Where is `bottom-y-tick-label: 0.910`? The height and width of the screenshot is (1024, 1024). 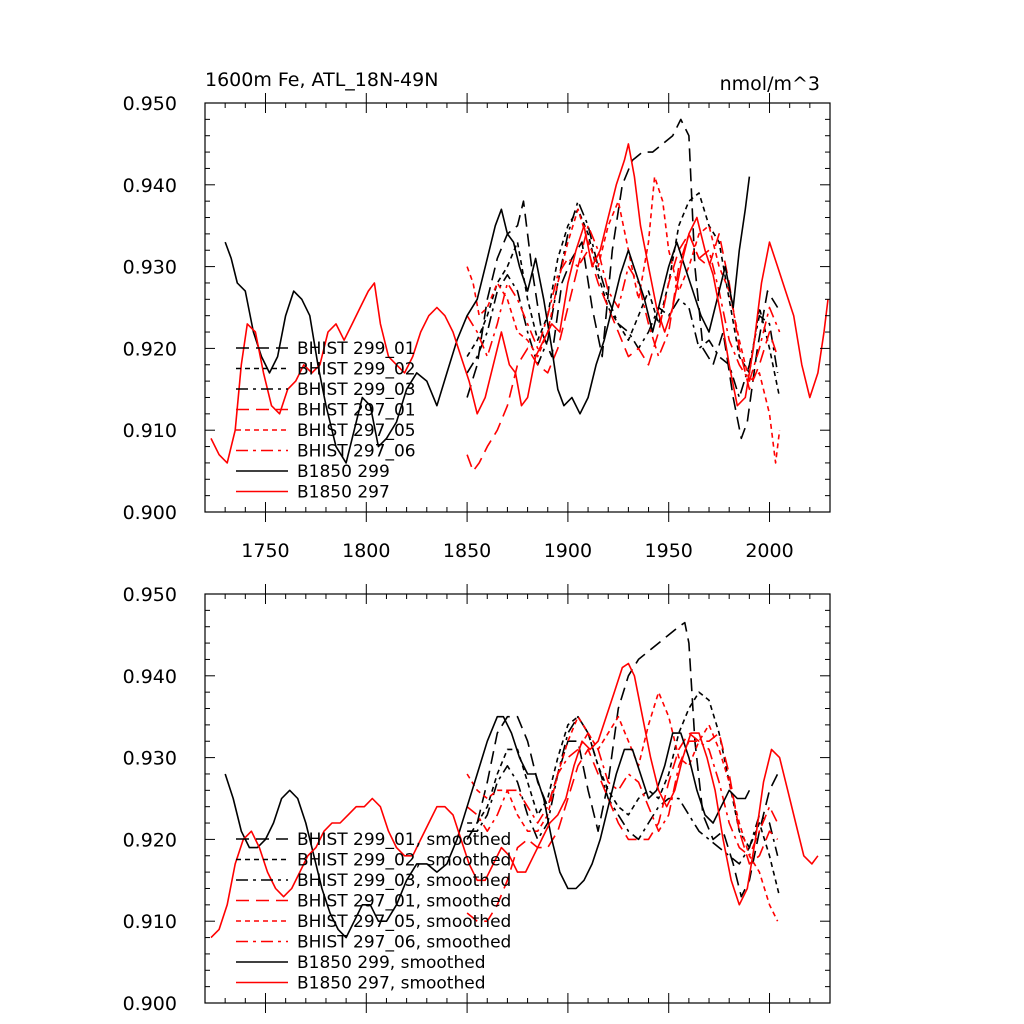
bottom-y-tick-label: 0.910 is located at coordinates (150, 922).